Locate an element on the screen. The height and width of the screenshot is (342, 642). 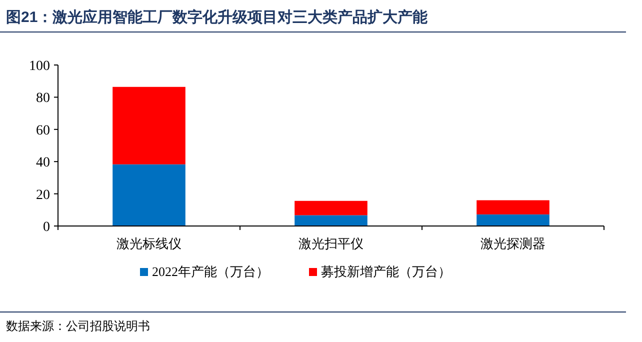
x-tick-label: 激光探测器 is located at coordinates (513, 243).